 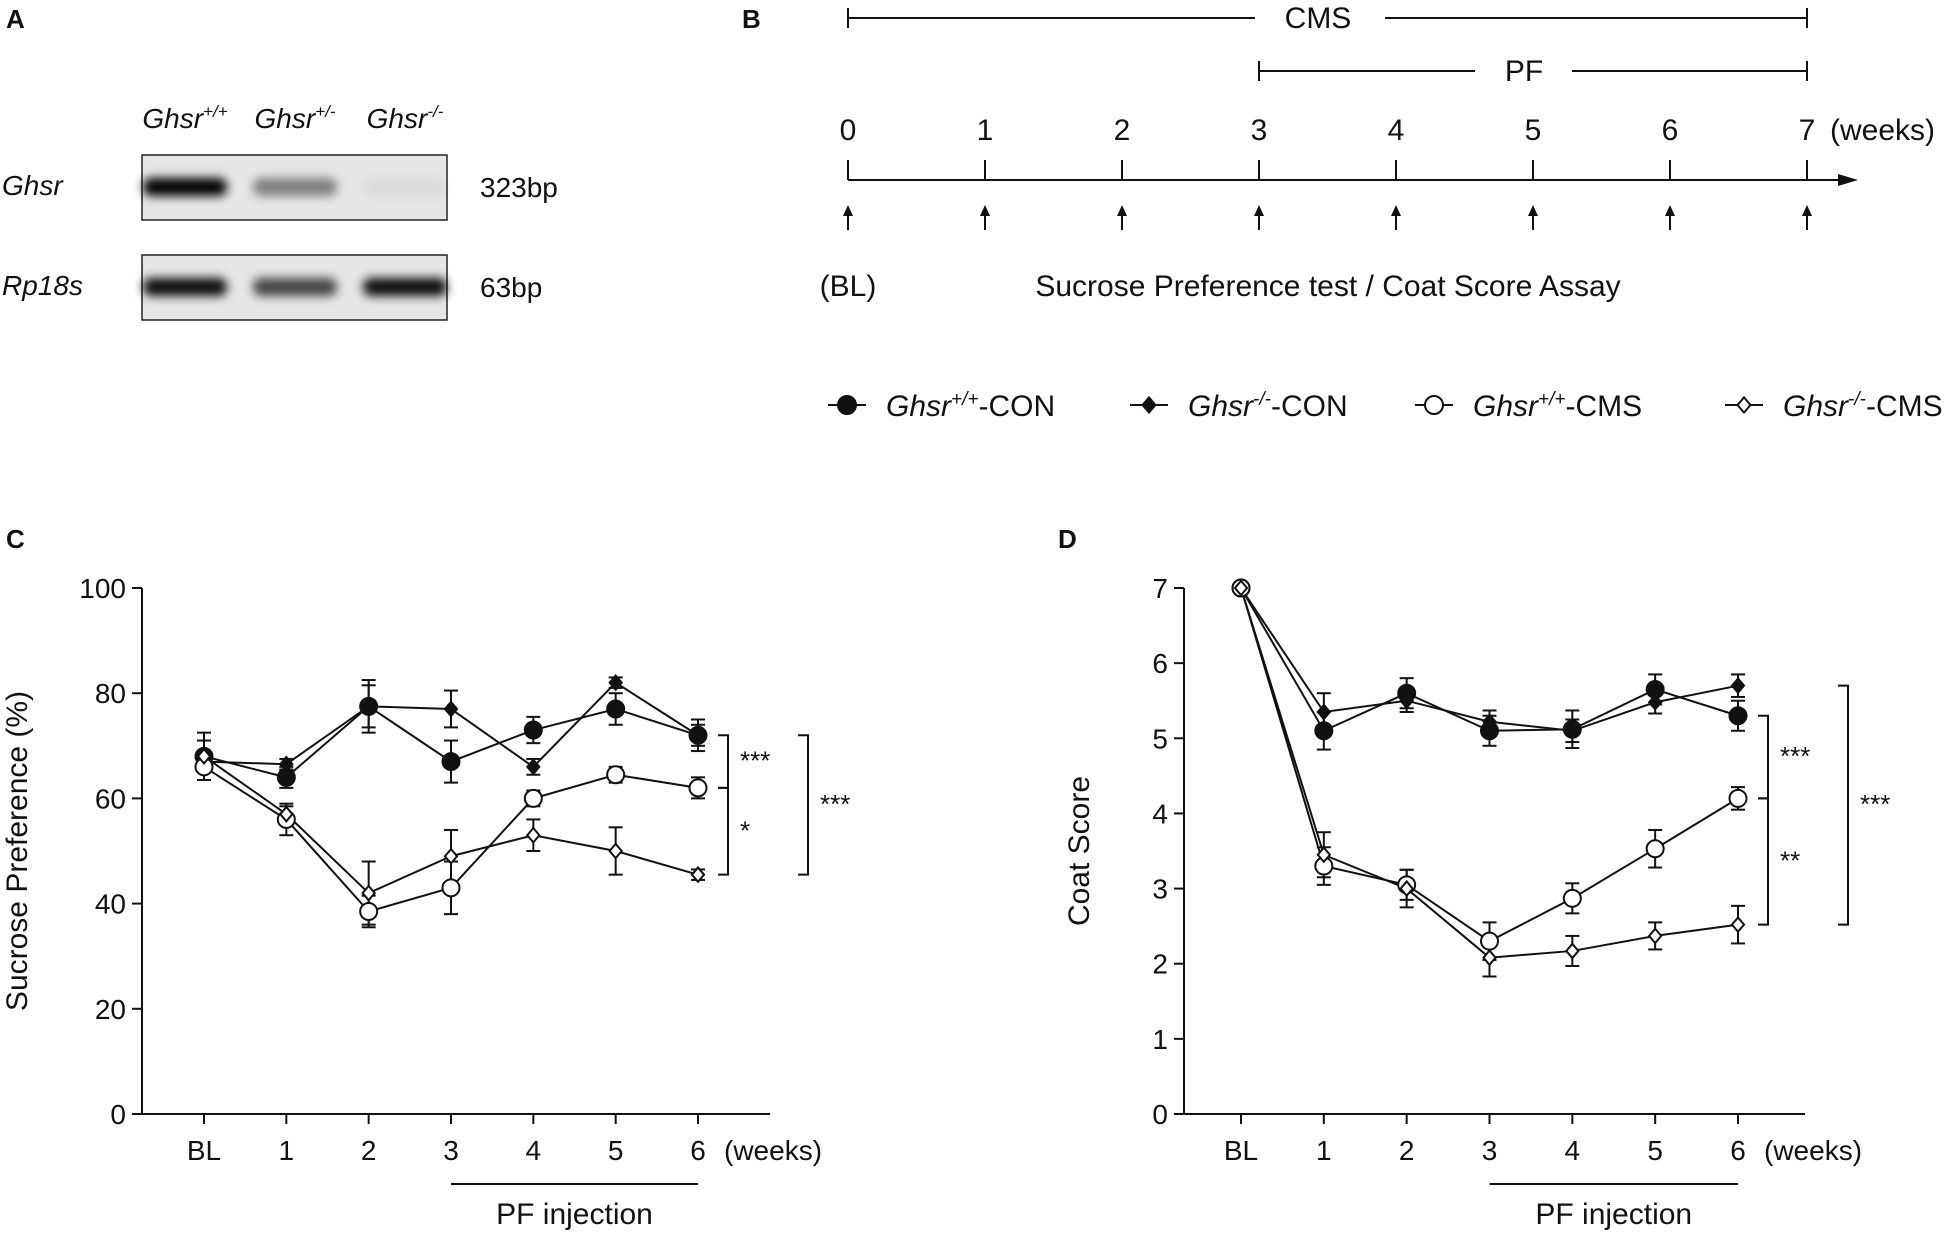 What do you see at coordinates (110, 1009) in the screenshot?
I see `y-tick-label: 20` at bounding box center [110, 1009].